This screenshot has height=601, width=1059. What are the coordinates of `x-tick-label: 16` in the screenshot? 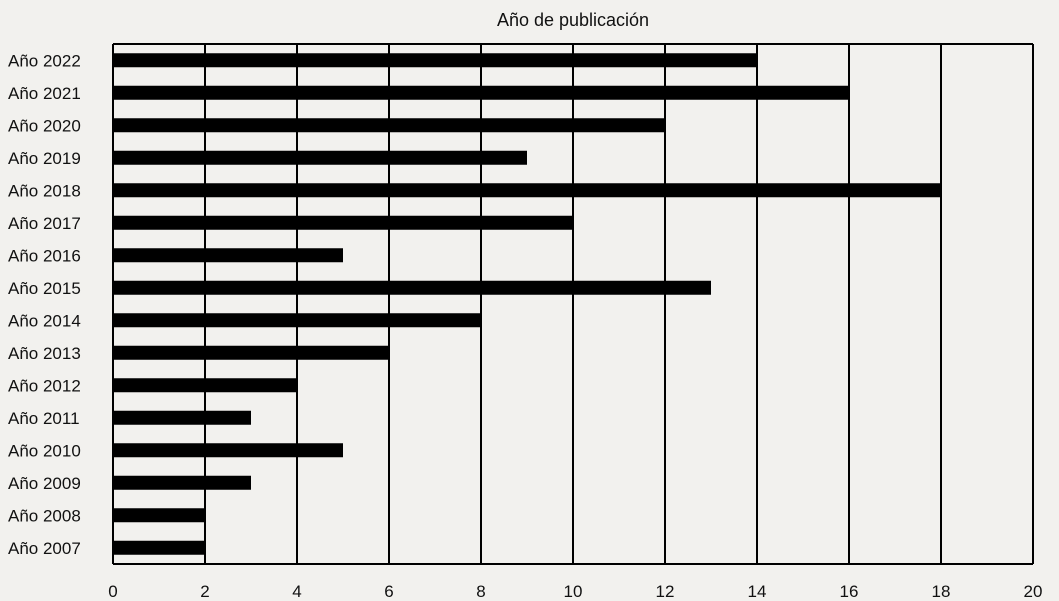 It's located at (849, 591).